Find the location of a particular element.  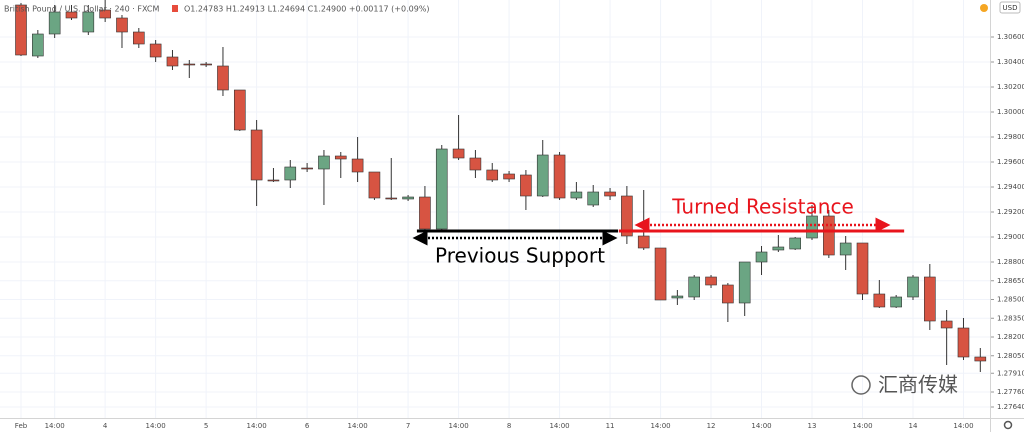

x-tick-label: Feb is located at coordinates (21, 426).